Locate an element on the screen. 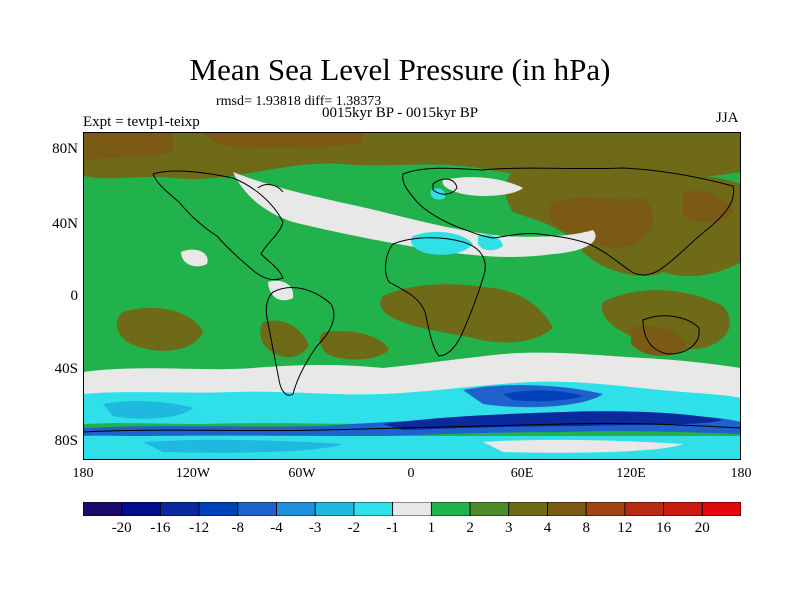  colorbar-label: -1 is located at coordinates (392, 528).